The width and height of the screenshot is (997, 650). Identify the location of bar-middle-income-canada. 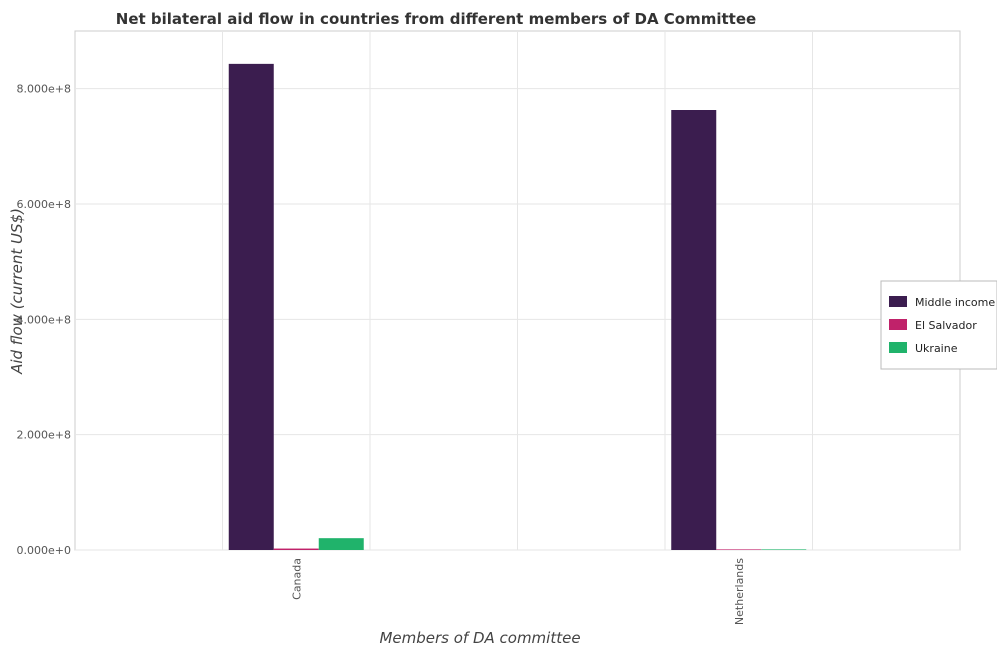
(251, 307).